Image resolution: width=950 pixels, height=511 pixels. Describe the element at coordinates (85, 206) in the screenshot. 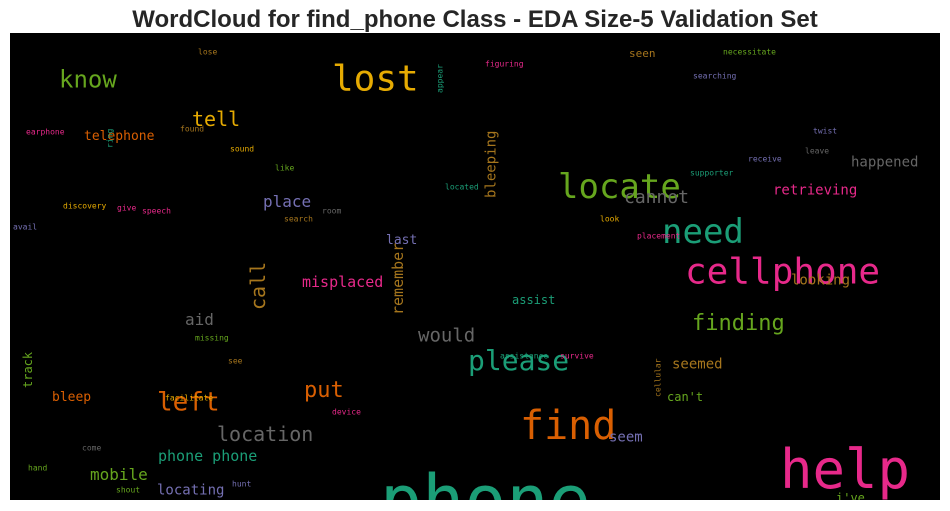

I see `word-discovery: discovery` at that location.